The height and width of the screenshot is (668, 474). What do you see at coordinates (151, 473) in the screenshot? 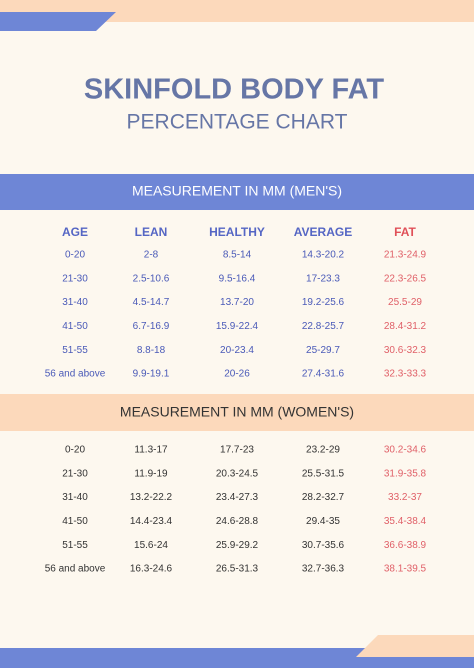
I see `table-cell: 11.9-19` at bounding box center [151, 473].